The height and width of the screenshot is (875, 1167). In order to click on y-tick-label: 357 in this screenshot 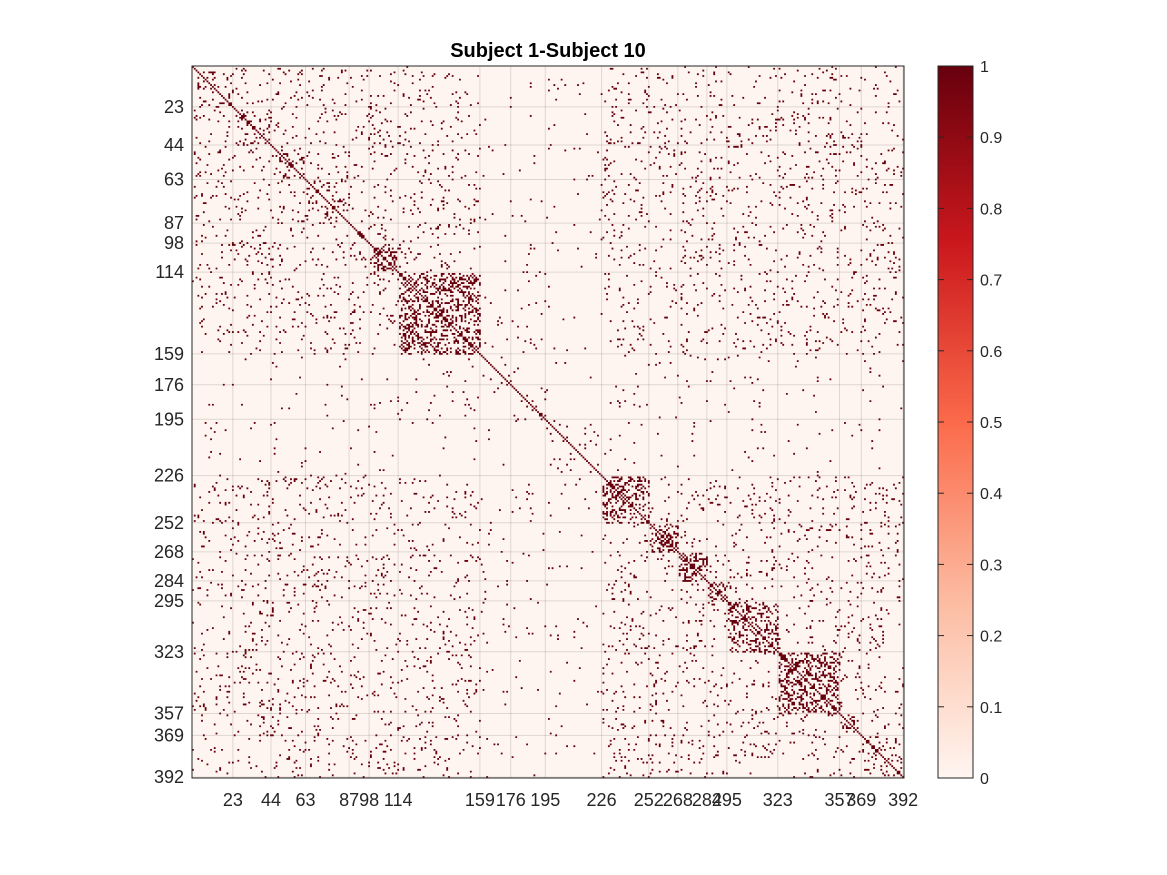, I will do `click(169, 714)`.